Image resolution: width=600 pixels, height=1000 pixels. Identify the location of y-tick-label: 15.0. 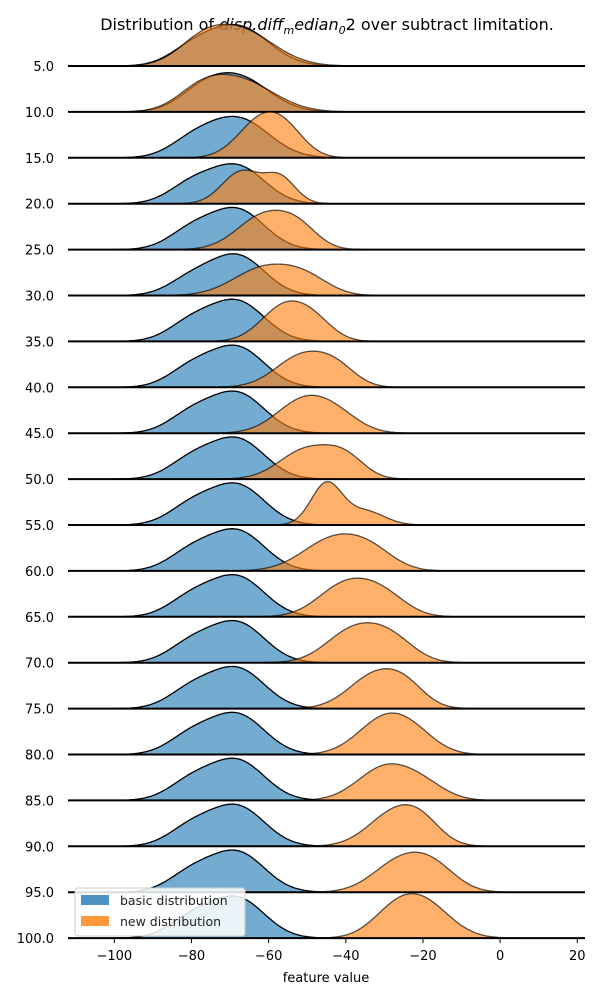
(39, 159).